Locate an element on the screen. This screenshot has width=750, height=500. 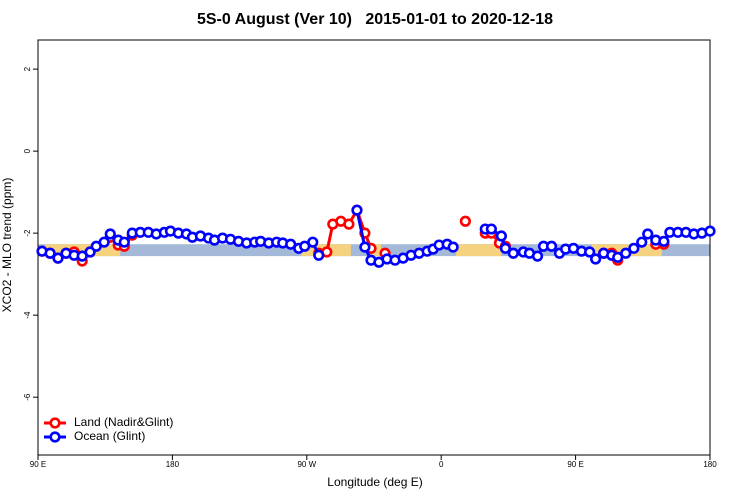
y-tick-label: -6 is located at coordinates (27, 397).